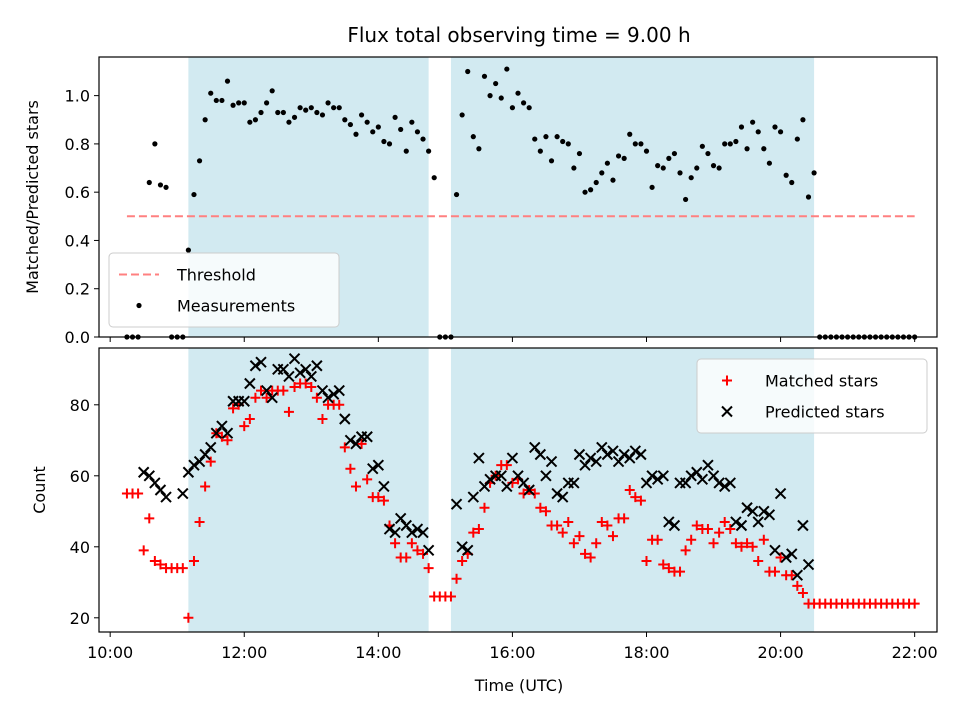  I want to click on bottom-observing-window, so click(308, 490).